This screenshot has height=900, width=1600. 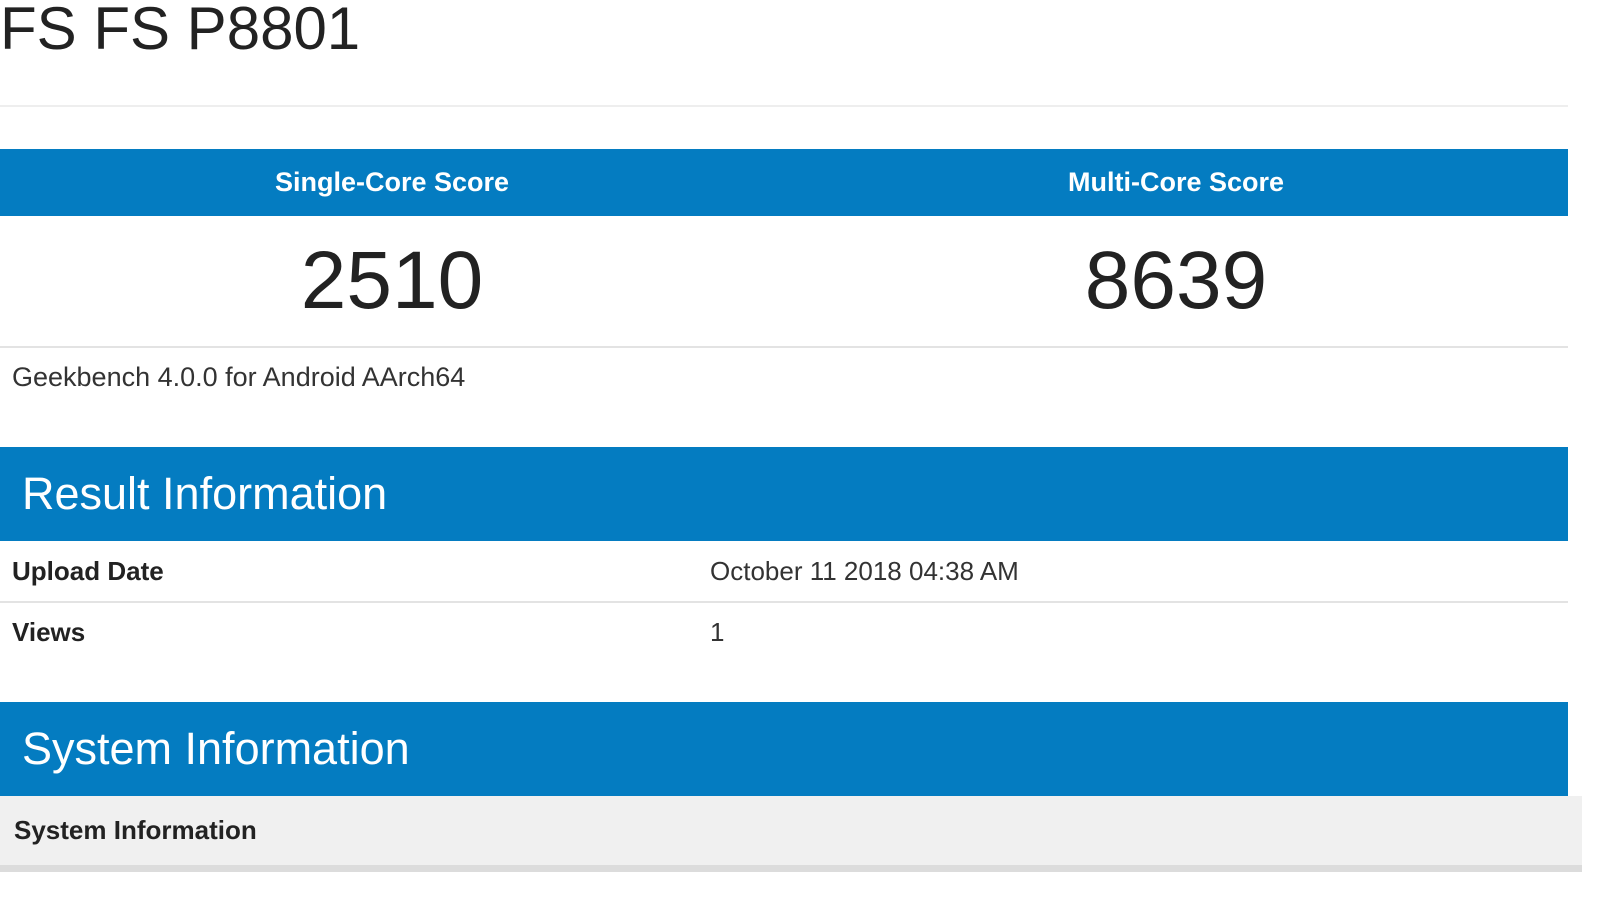 What do you see at coordinates (864, 571) in the screenshot?
I see `row-value: October 11 2018 04:38 AM` at bounding box center [864, 571].